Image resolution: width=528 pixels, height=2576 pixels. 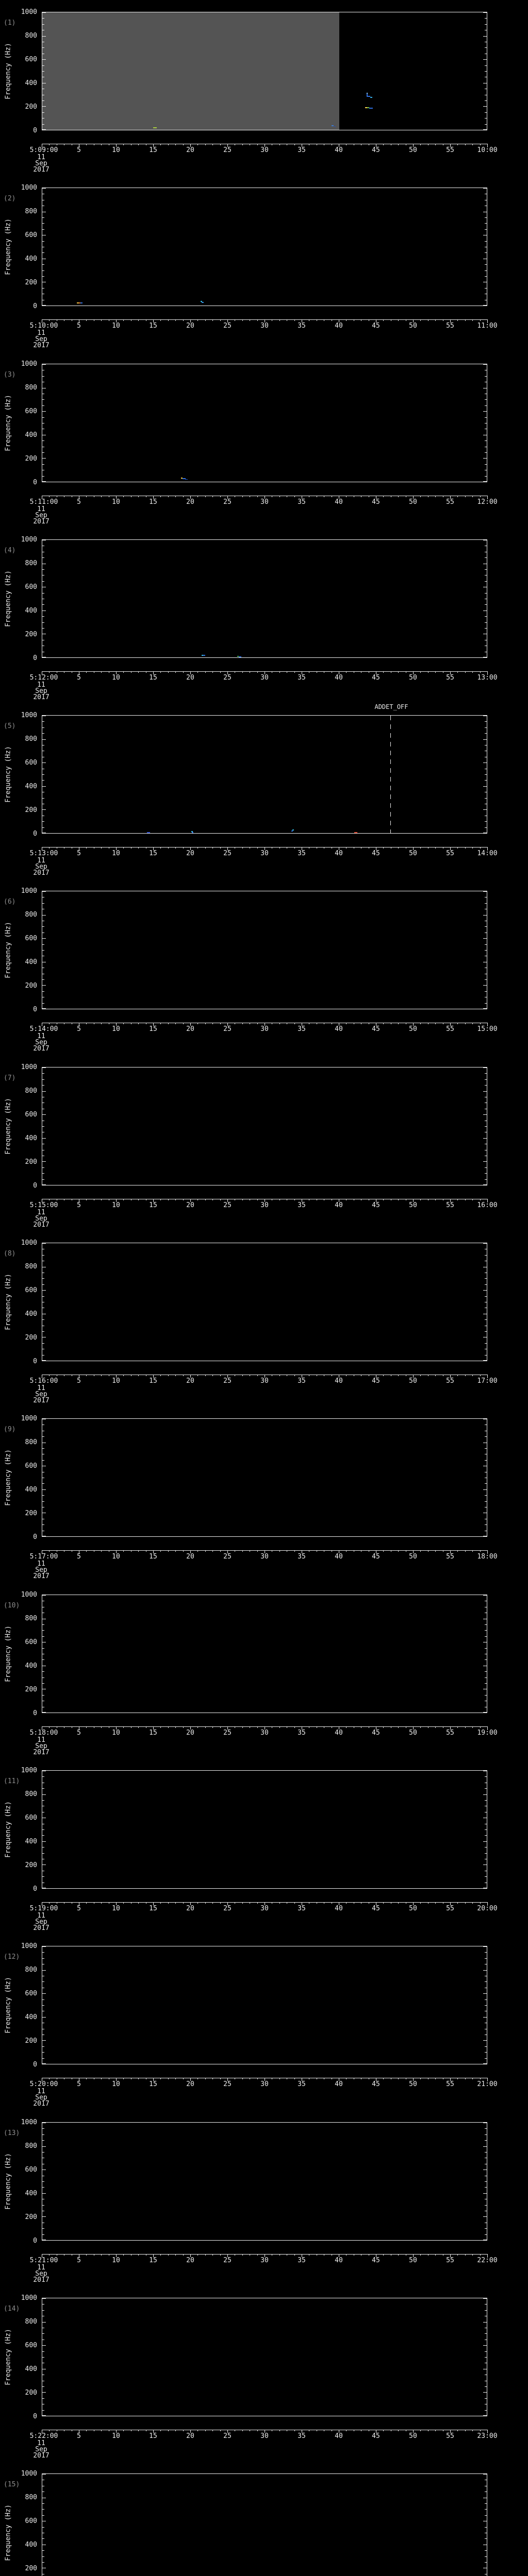 What do you see at coordinates (41, 873) in the screenshot?
I see `axis-date-line: 2017` at bounding box center [41, 873].